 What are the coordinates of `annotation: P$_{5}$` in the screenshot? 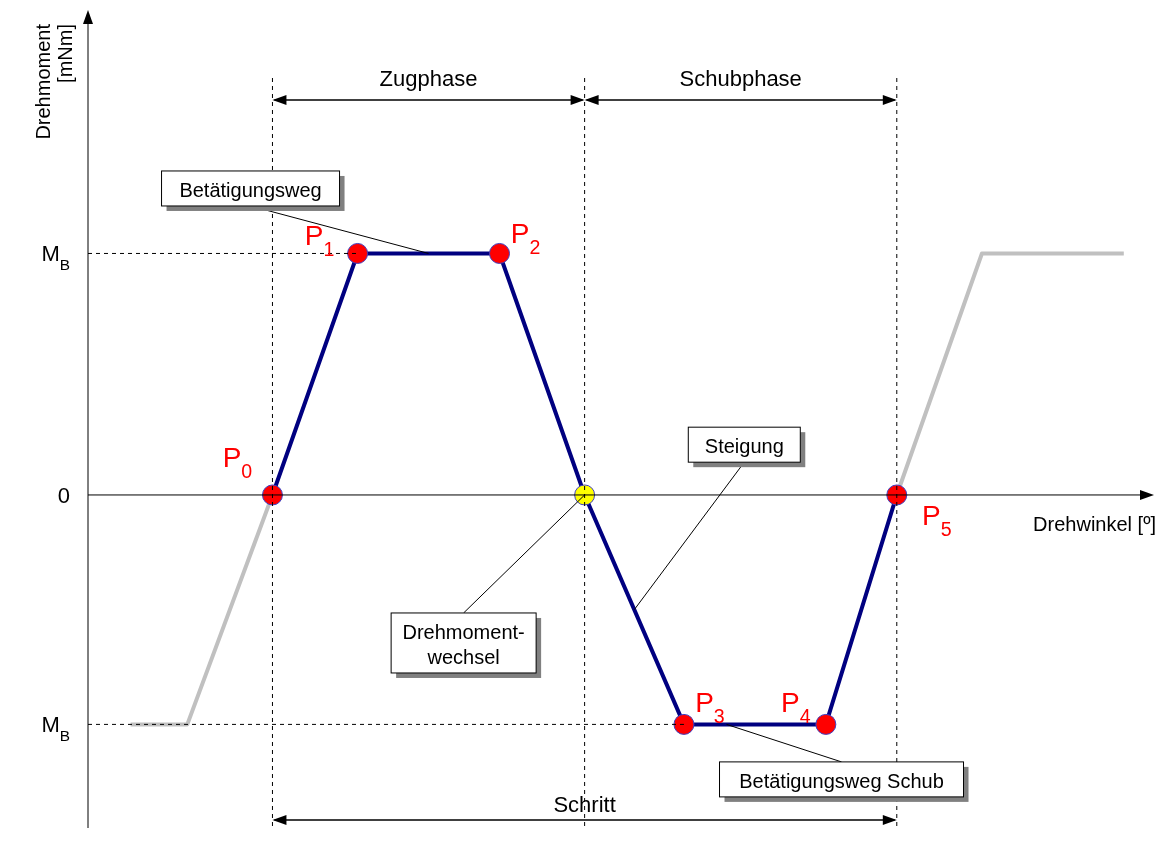 It's located at (936, 519).